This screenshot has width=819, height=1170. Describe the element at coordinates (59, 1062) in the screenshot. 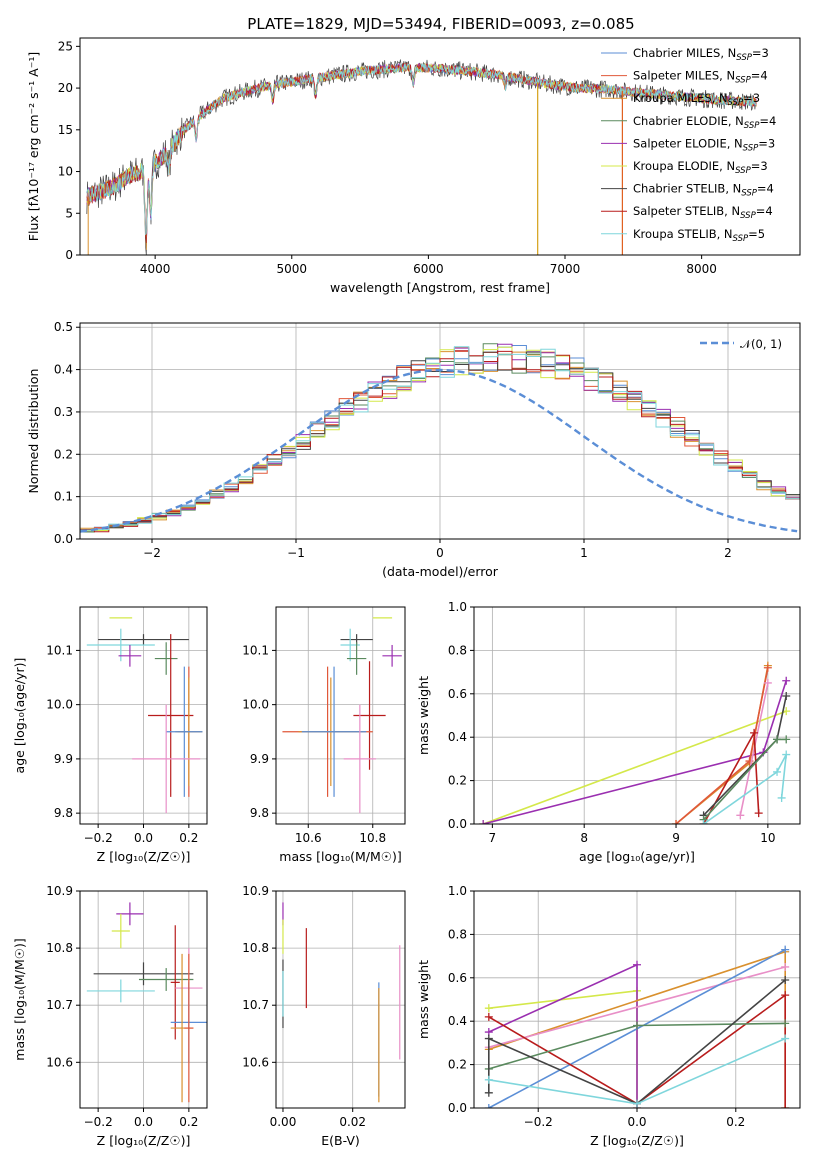

I see `y-tick-label: 10.6` at that location.